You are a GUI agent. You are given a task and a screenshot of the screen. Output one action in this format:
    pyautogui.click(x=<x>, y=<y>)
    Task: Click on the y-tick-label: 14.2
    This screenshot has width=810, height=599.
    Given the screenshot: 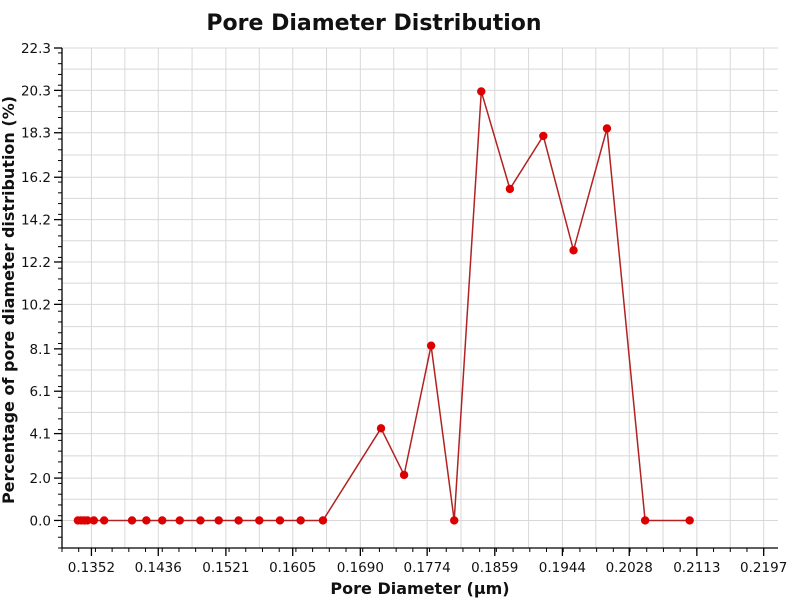 What is the action you would take?
    pyautogui.click(x=36, y=221)
    